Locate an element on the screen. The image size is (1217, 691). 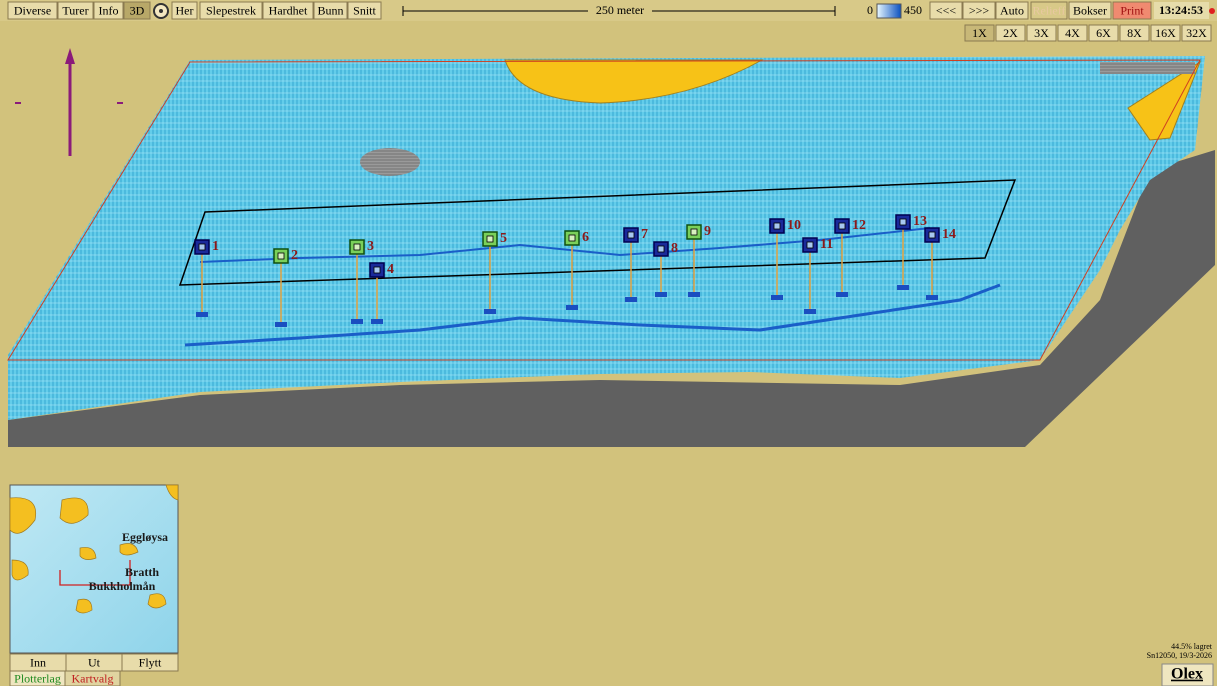
button-label: Kartvalg is located at coordinates (93, 678).